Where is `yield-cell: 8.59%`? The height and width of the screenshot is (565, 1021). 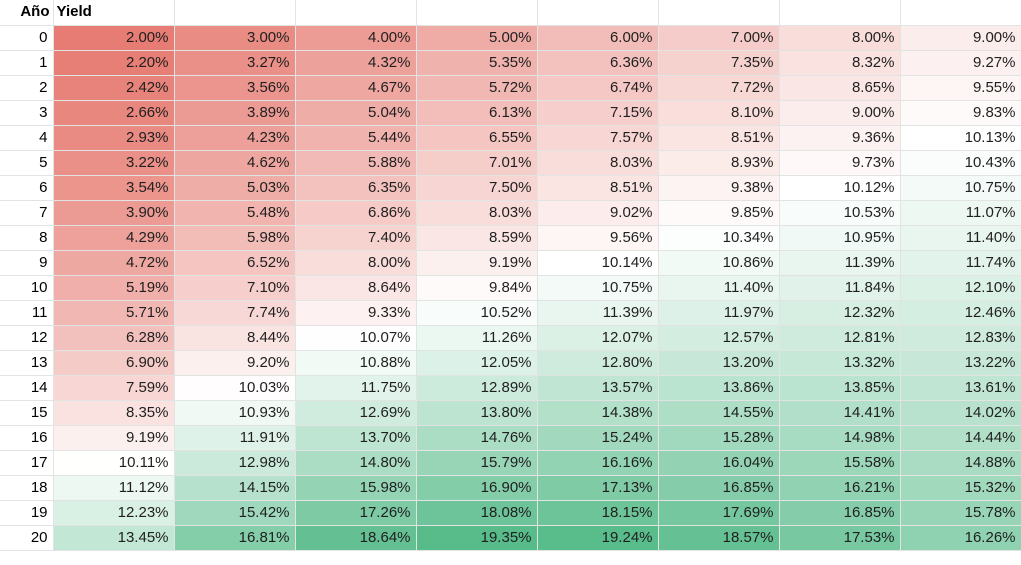
yield-cell: 8.59% is located at coordinates (477, 238).